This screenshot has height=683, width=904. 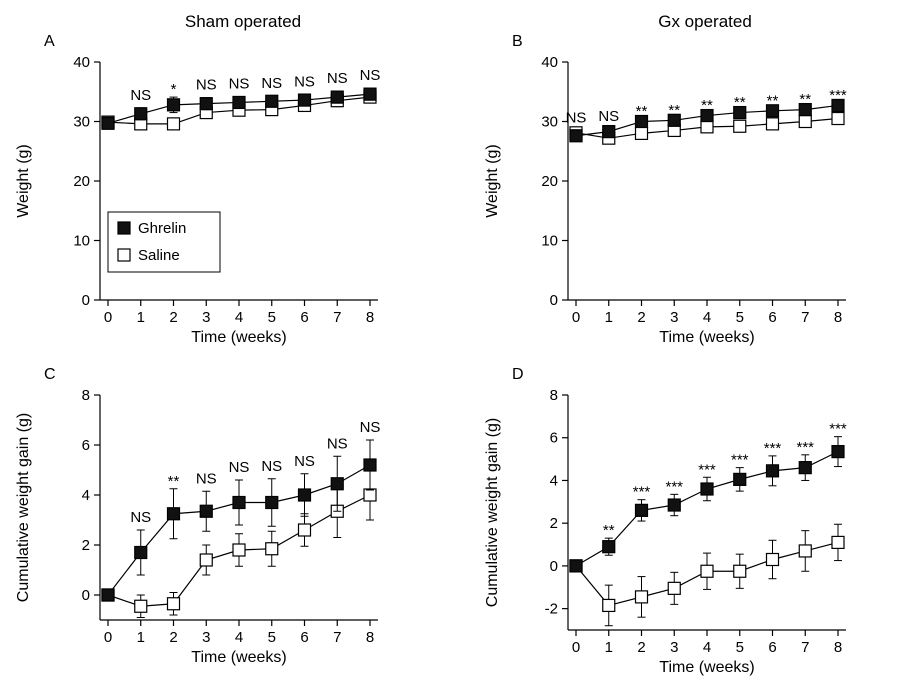 What do you see at coordinates (86, 395) in the screenshot?
I see `y-tick-label: 8` at bounding box center [86, 395].